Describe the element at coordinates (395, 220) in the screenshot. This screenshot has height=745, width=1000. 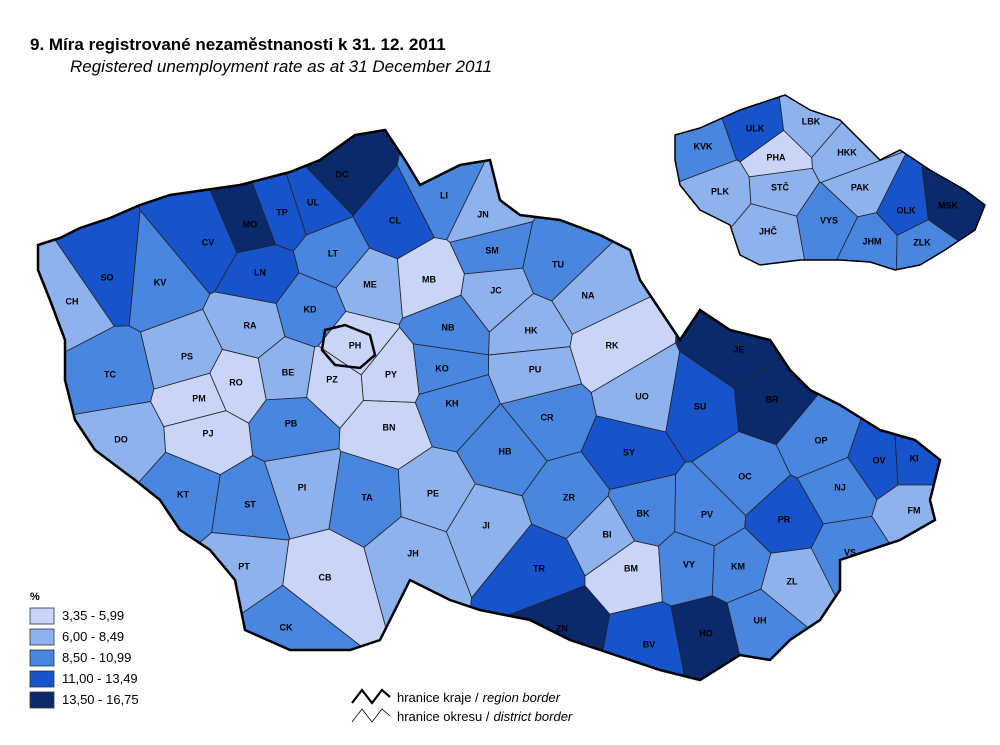
I see `district-label: CL` at that location.